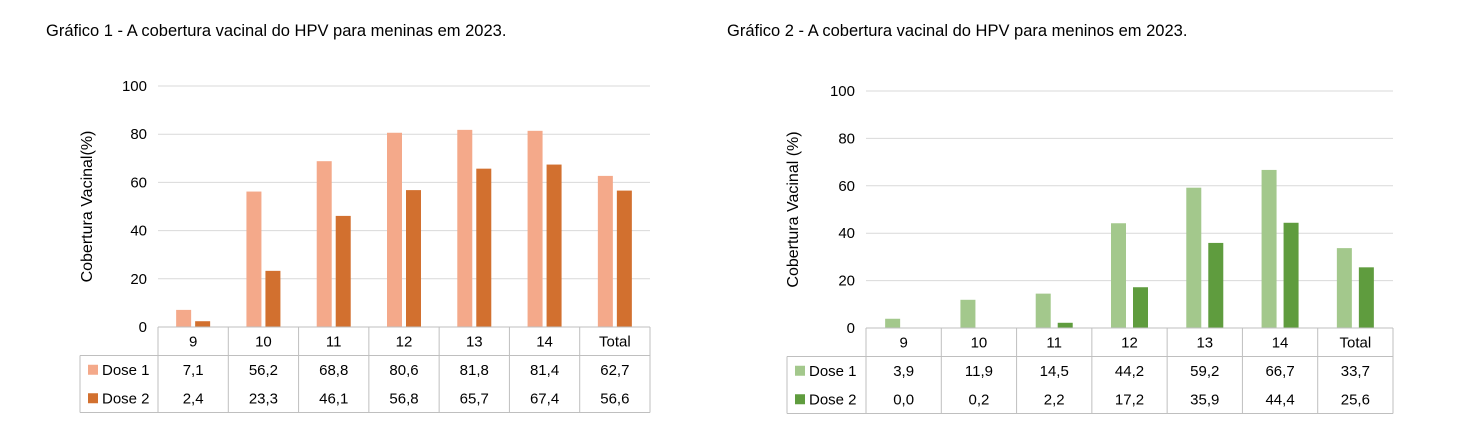 This screenshot has height=431, width=1477. I want to click on chart-2-data-label: 0,0, so click(903, 399).